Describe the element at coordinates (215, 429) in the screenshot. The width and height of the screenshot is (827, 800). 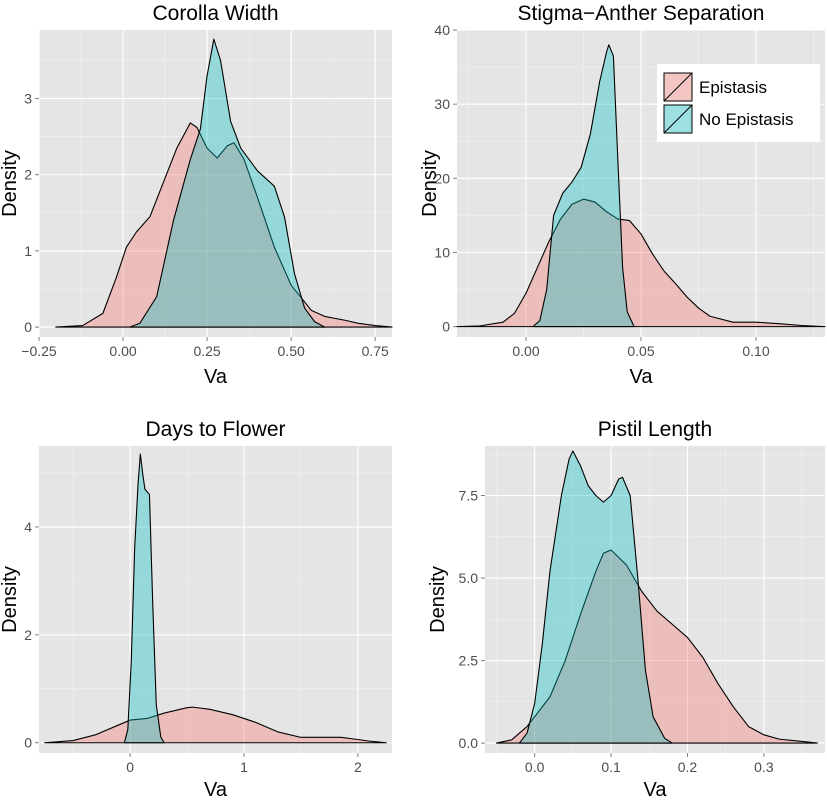
I see `panel-title: Days to Flower` at that location.